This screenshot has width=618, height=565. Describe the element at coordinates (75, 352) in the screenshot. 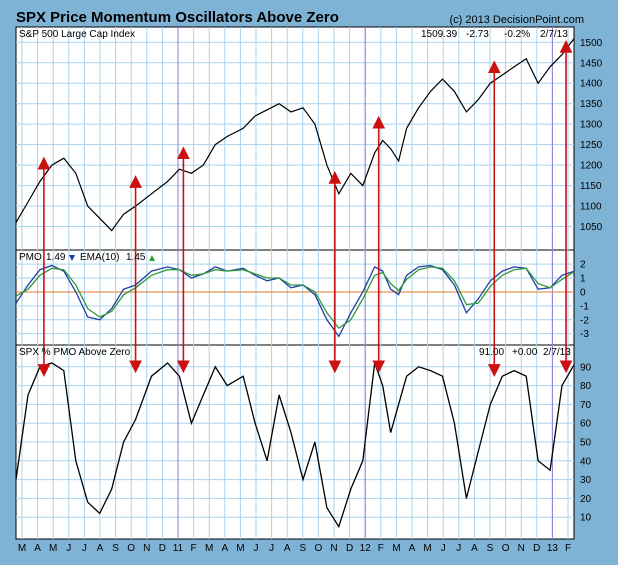

I see `pct-panel-title: SPX % PMO Above Zero` at that location.